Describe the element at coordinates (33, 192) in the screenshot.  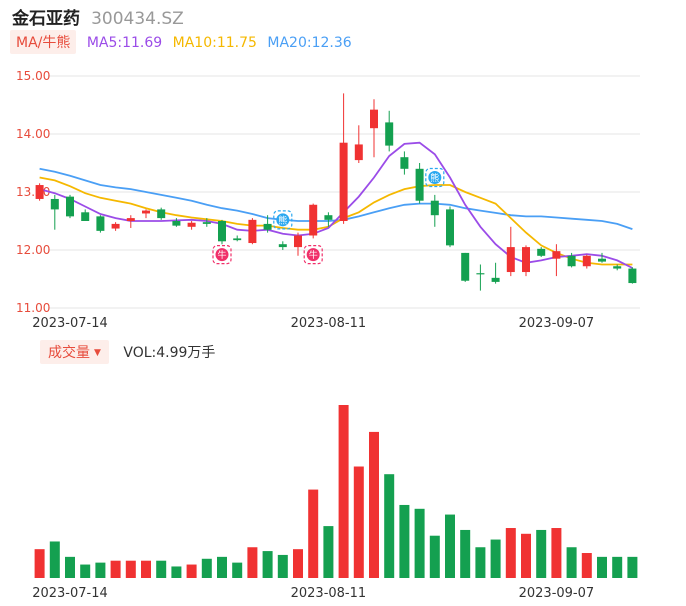
I see `y-tick-label: 13.00` at that location.